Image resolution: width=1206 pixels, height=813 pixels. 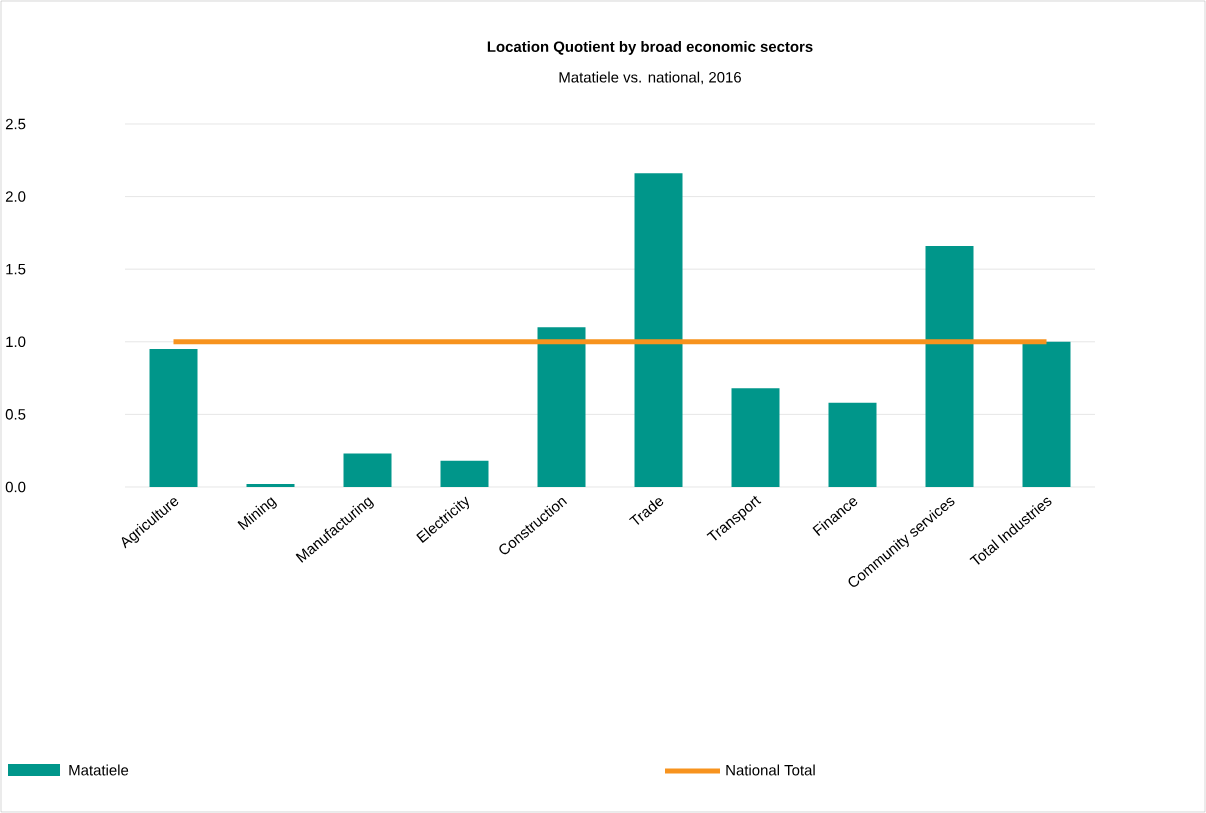 I want to click on y-tick-label: 0.5, so click(x=15, y=414).